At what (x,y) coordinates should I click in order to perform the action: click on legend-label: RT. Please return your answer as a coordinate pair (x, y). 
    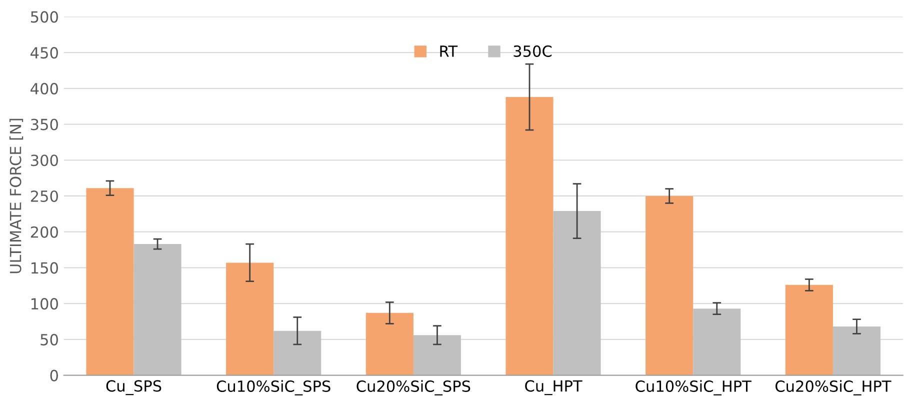
    Looking at the image, I should click on (449, 51).